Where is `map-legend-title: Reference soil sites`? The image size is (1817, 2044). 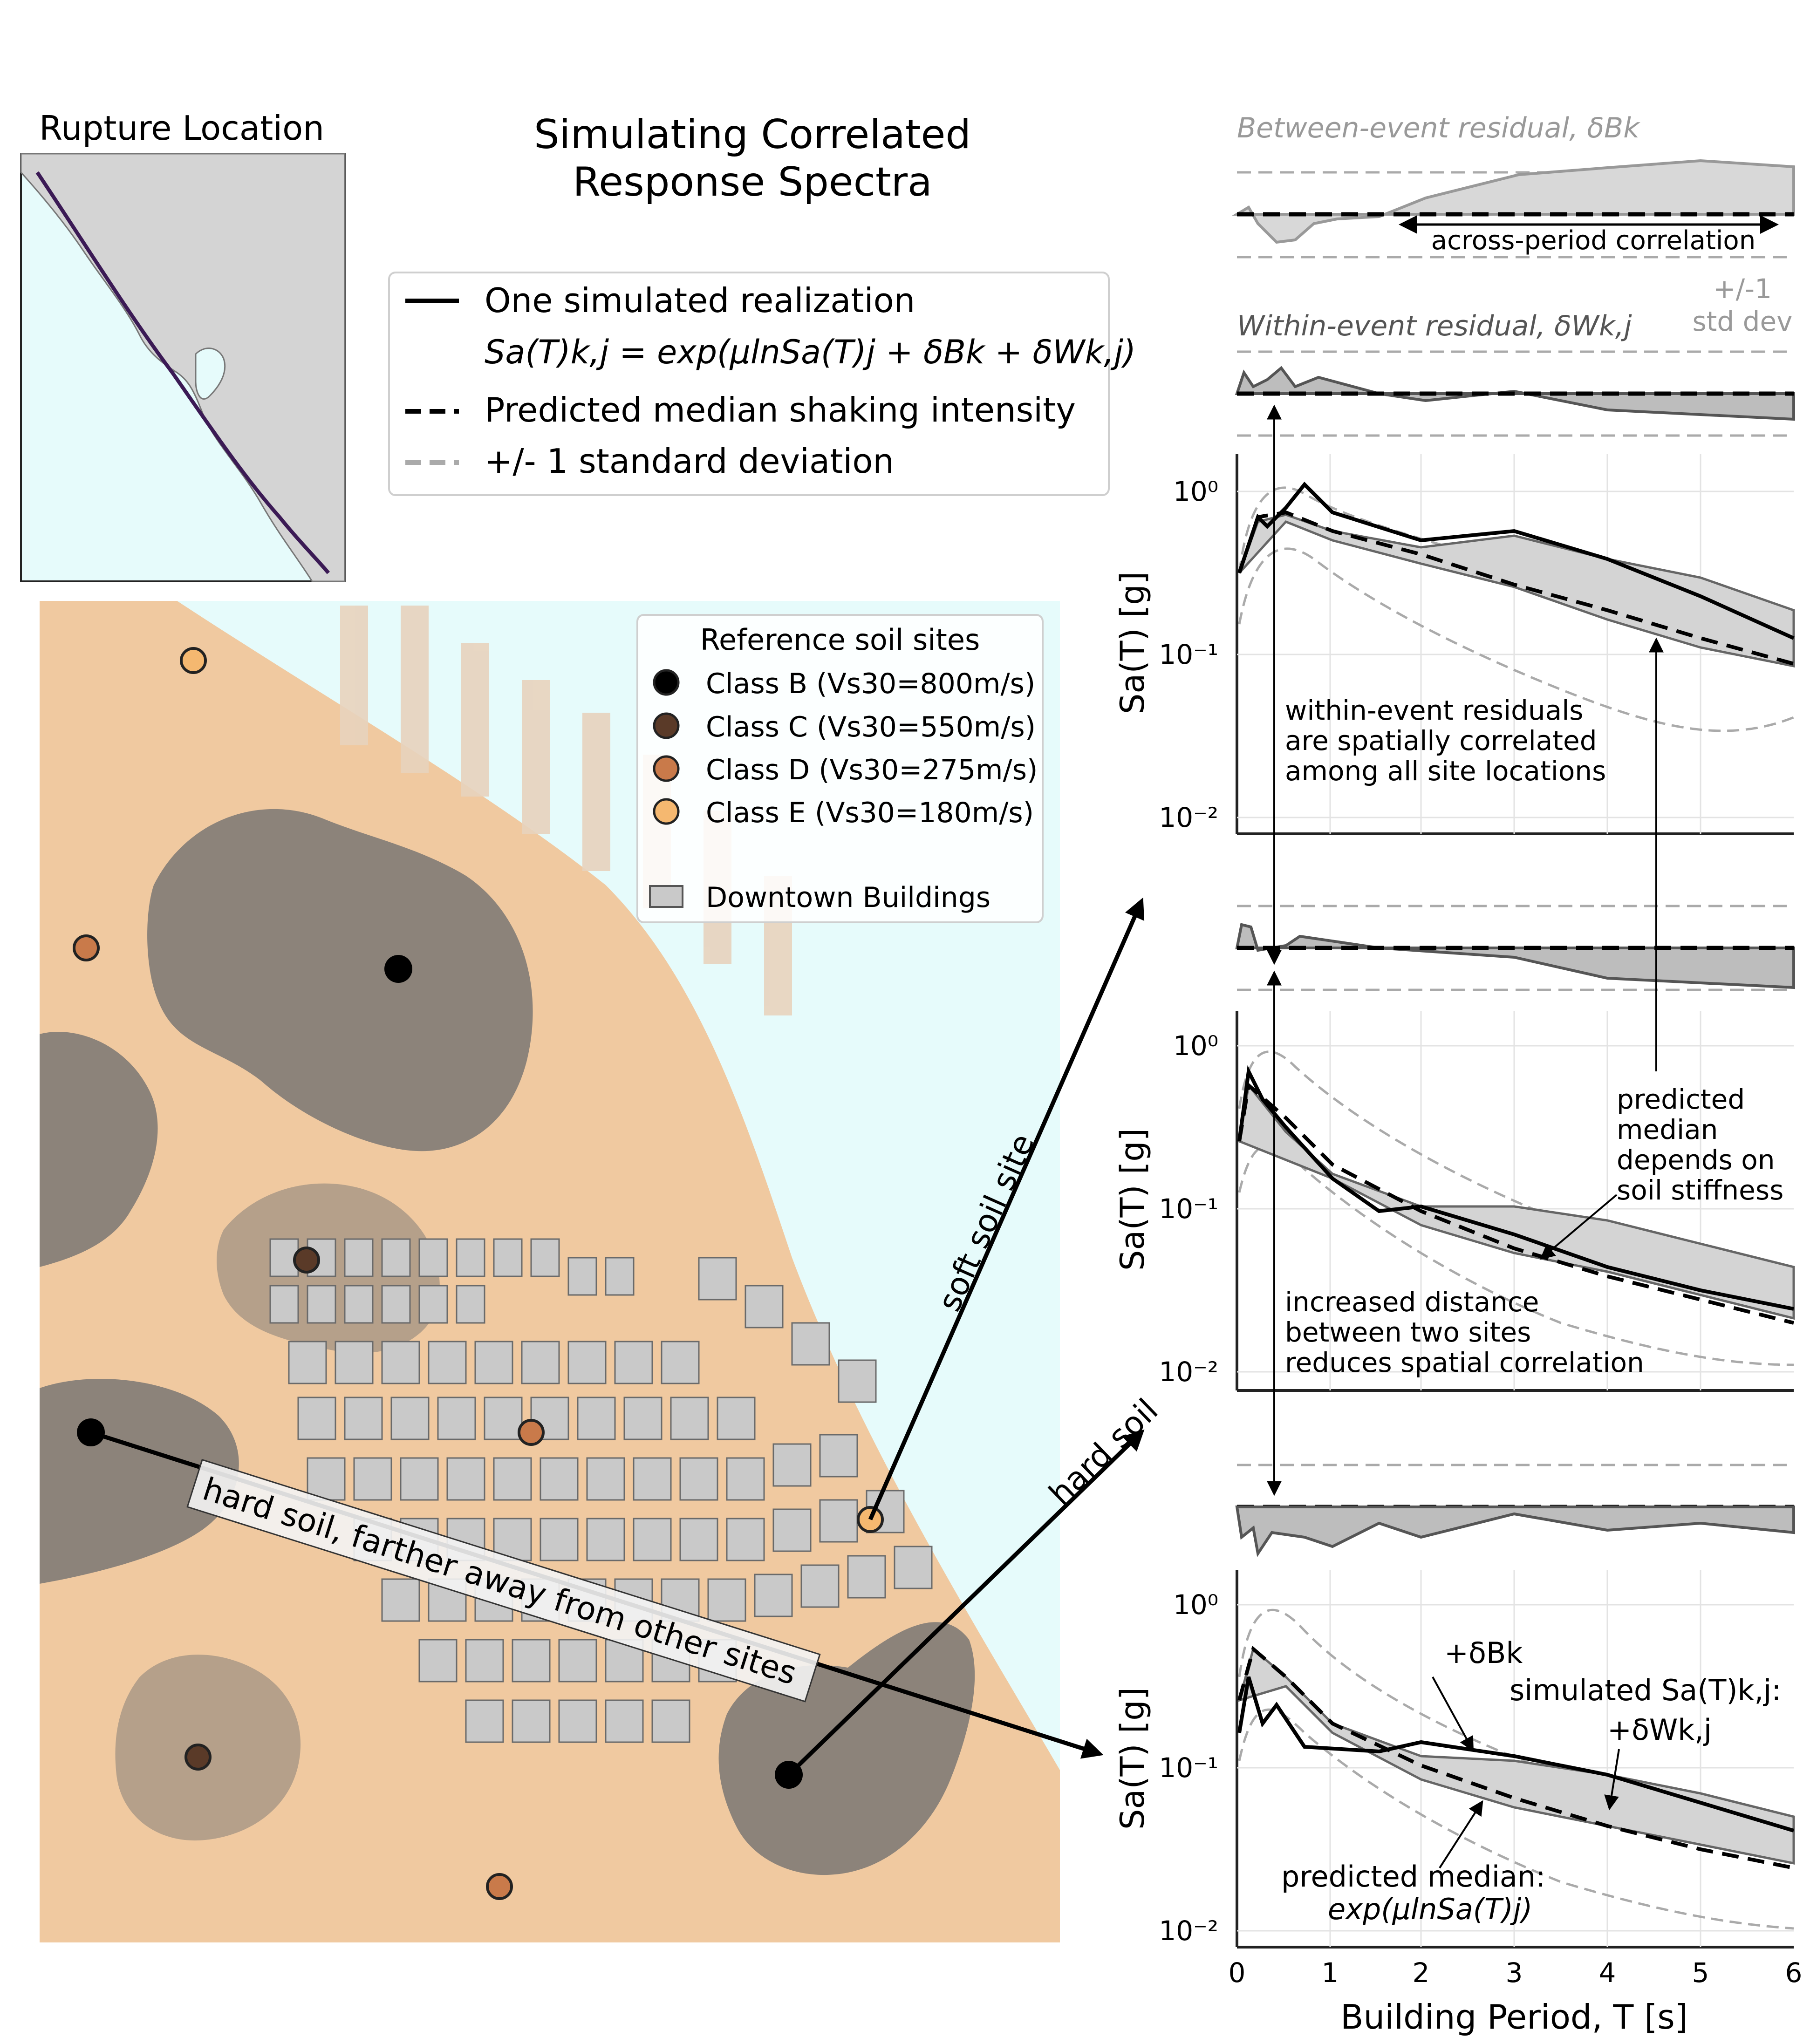
map-legend-title: Reference soil sites is located at coordinates (840, 640).